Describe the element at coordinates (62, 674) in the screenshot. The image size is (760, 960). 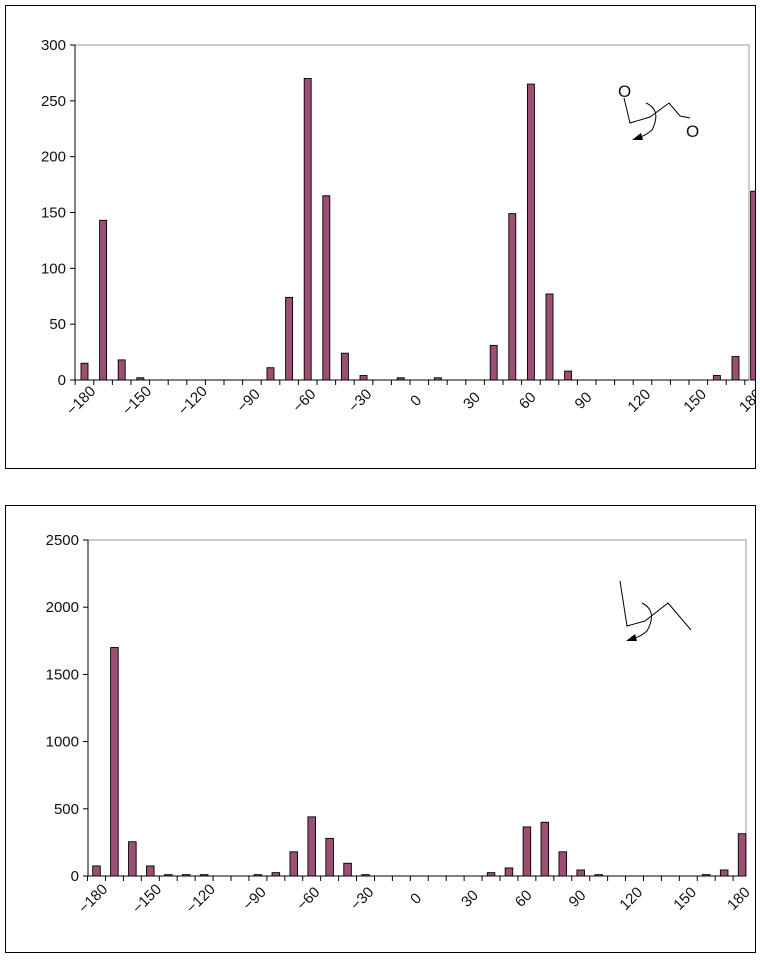
I see `y-tick-label: 1500` at that location.